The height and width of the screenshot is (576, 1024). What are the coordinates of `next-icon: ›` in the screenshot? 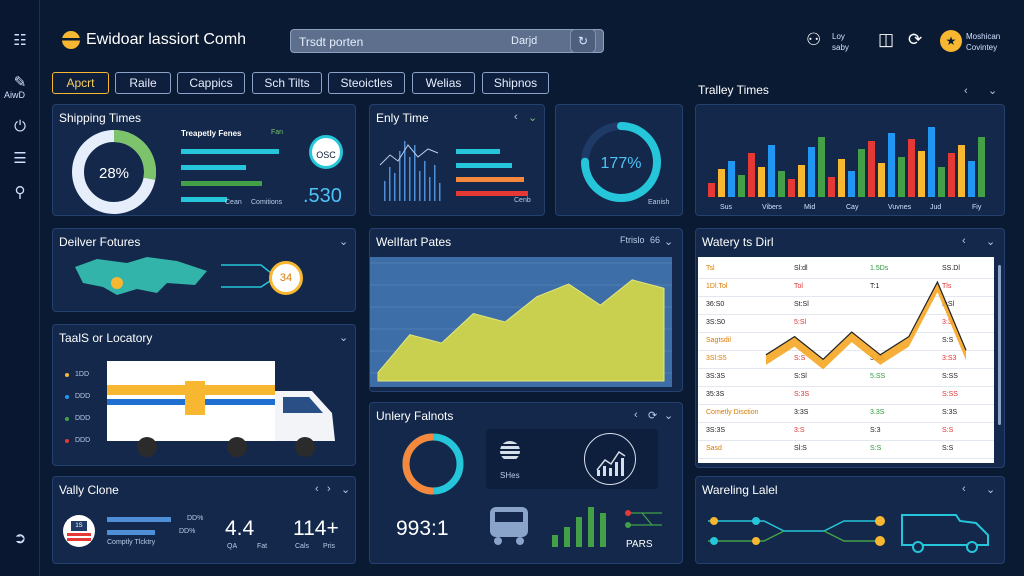 It's located at (329, 489).